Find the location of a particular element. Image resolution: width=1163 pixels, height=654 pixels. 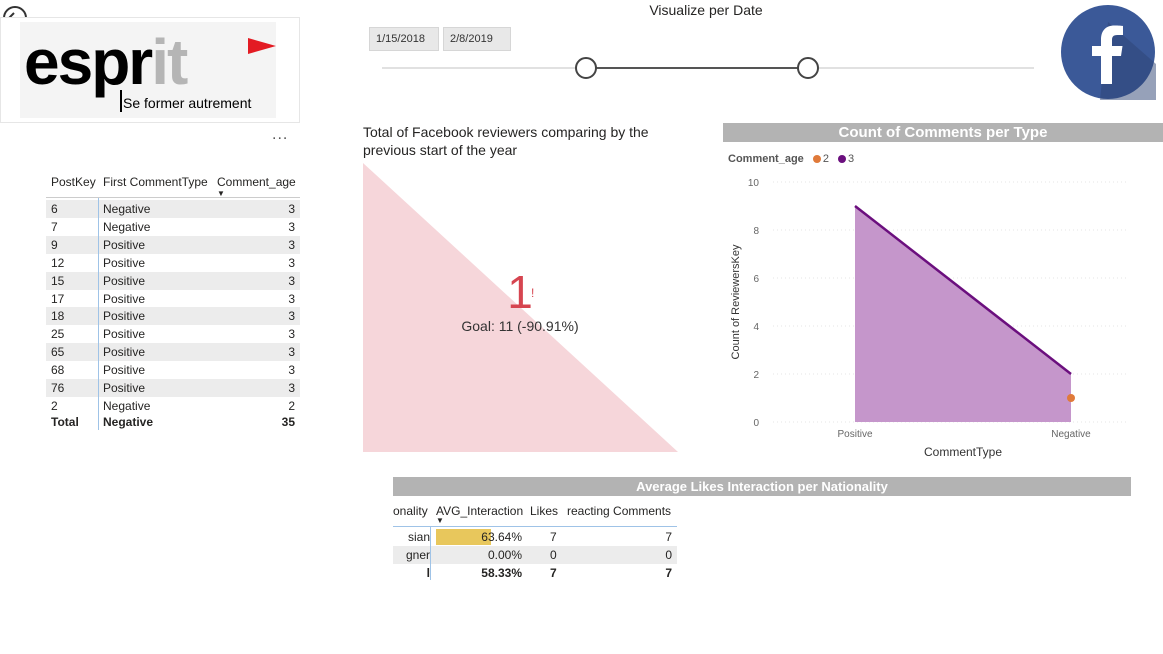

table-row: 15 Positive 3 is located at coordinates (173, 280).